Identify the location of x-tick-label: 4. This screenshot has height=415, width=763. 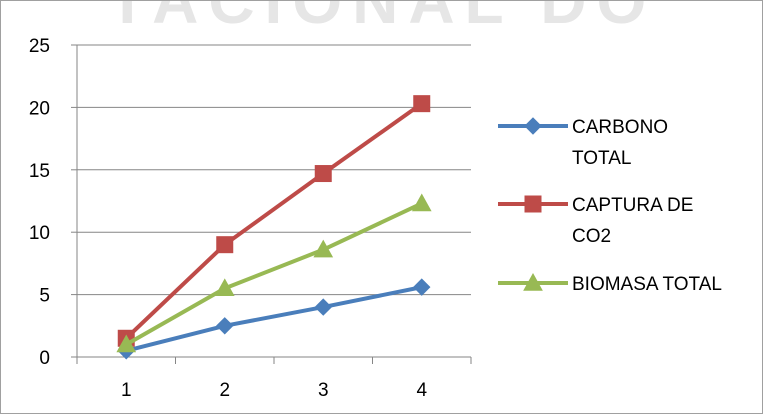
(421, 390).